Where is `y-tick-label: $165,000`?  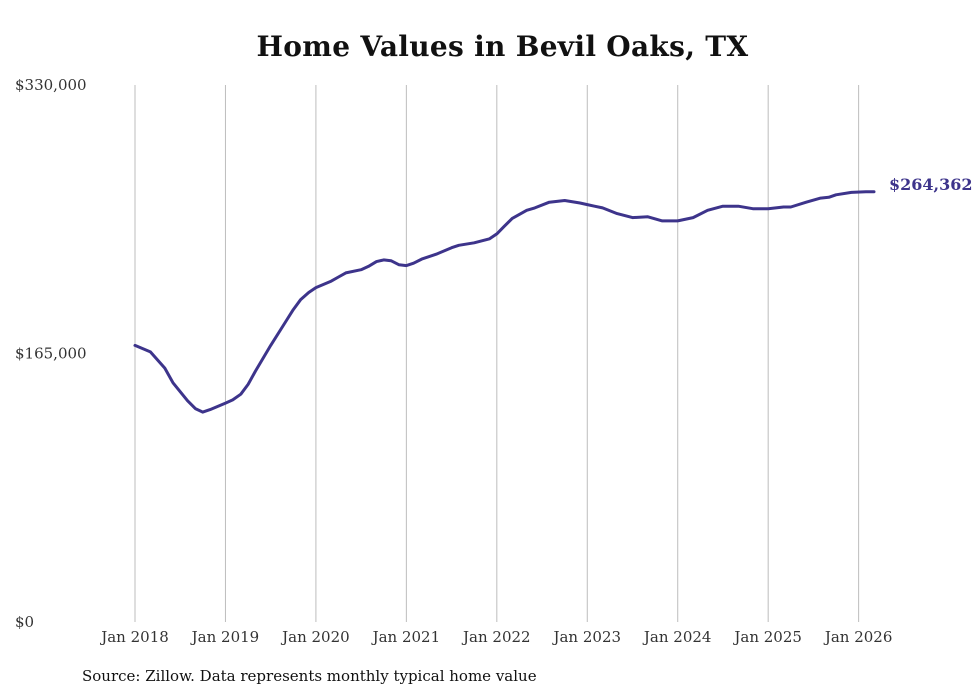 y-tick-label: $165,000 is located at coordinates (51, 354).